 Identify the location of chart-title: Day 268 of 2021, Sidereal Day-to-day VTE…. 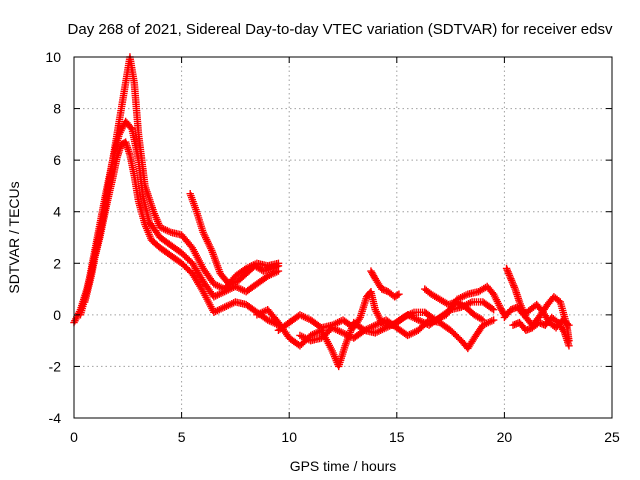
(340, 29).